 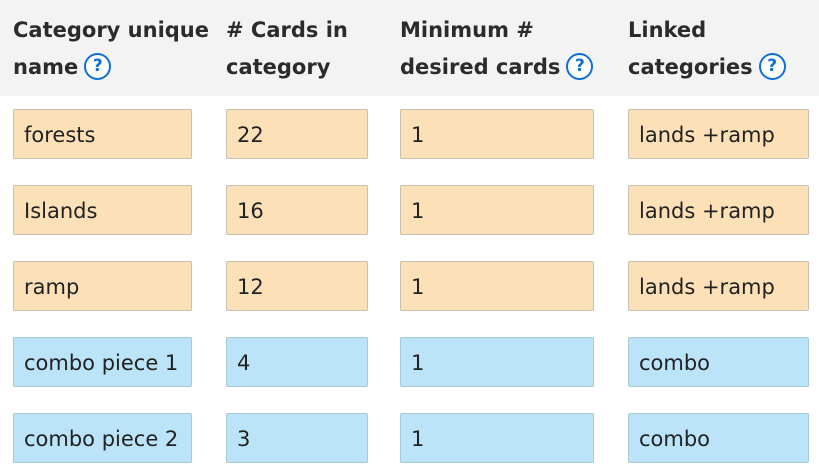 I want to click on category-name-field: forests, so click(x=102, y=134).